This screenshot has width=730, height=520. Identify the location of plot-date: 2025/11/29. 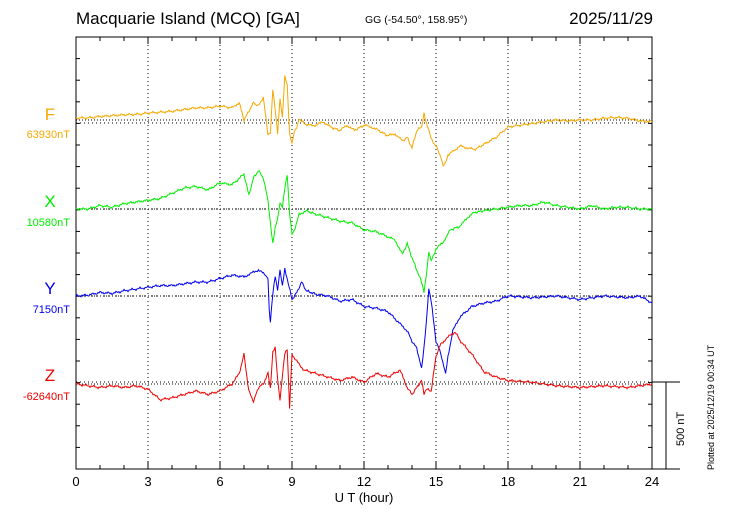
(611, 18).